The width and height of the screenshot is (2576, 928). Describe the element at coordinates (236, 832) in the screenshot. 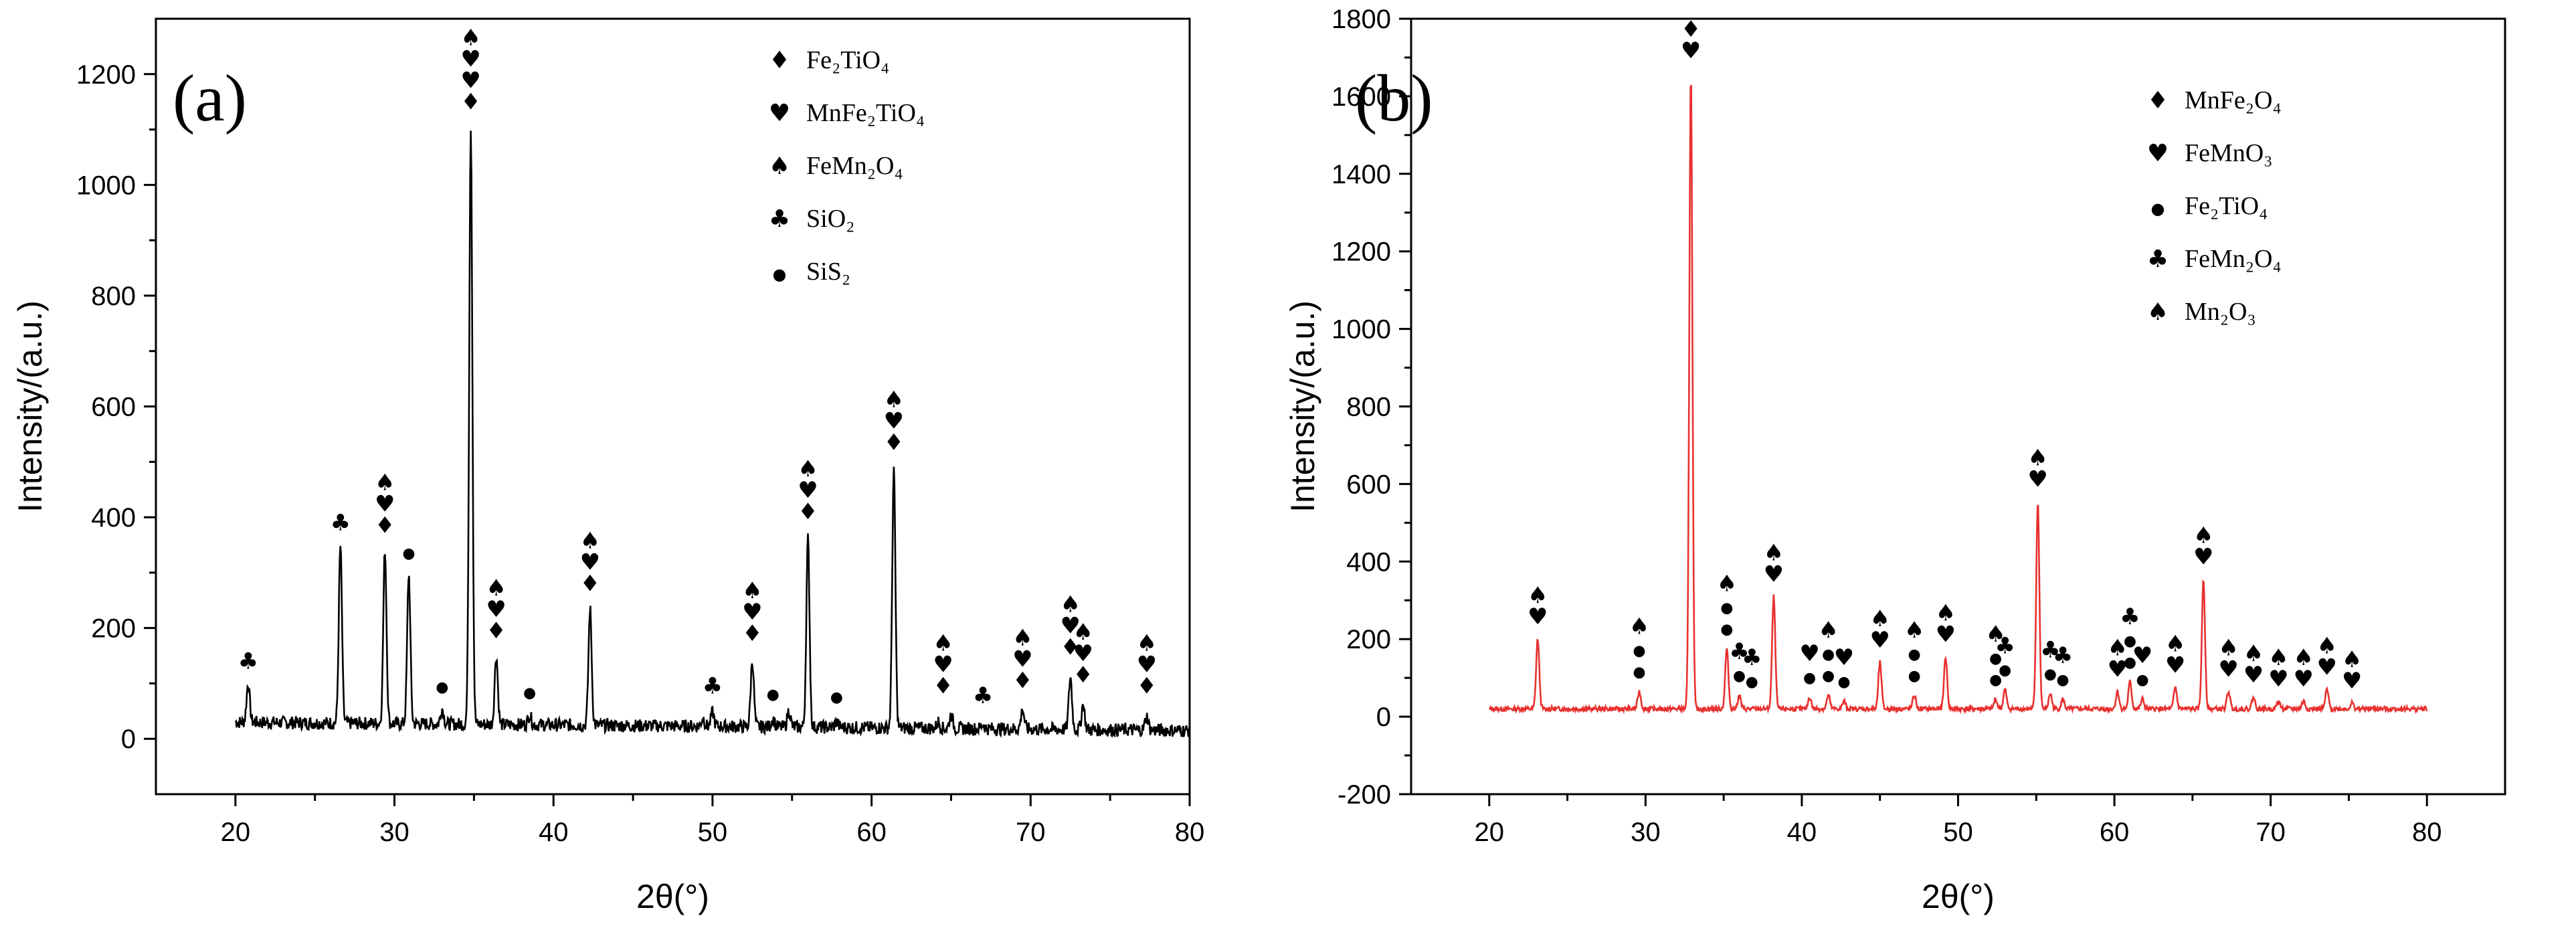

I see `x-tick-label-a: 20` at that location.